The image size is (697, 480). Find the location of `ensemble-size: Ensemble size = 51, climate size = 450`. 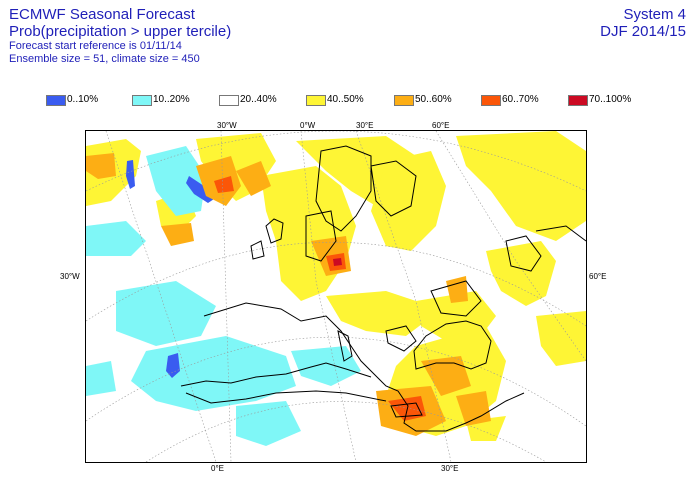

ensemble-size: Ensemble size = 51, climate size = 450 is located at coordinates (104, 59).